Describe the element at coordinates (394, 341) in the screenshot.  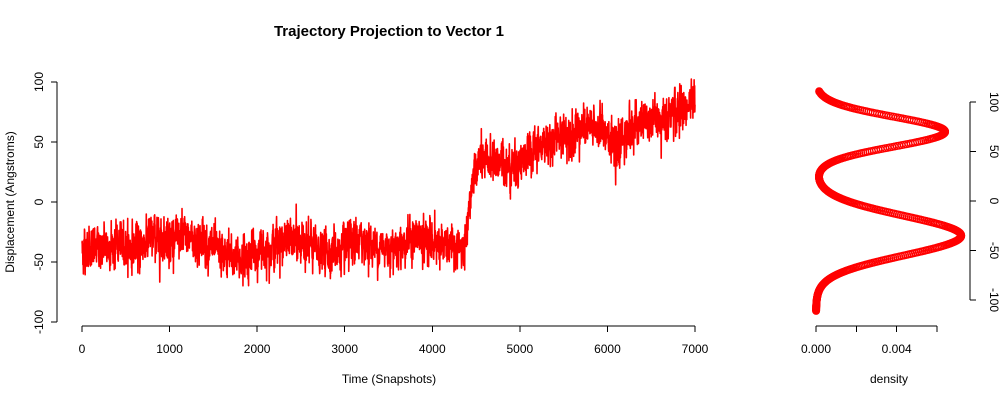
I see `main-x-ticks: 0 1000 2000 3000 4000 5000 6000 7000` at that location.